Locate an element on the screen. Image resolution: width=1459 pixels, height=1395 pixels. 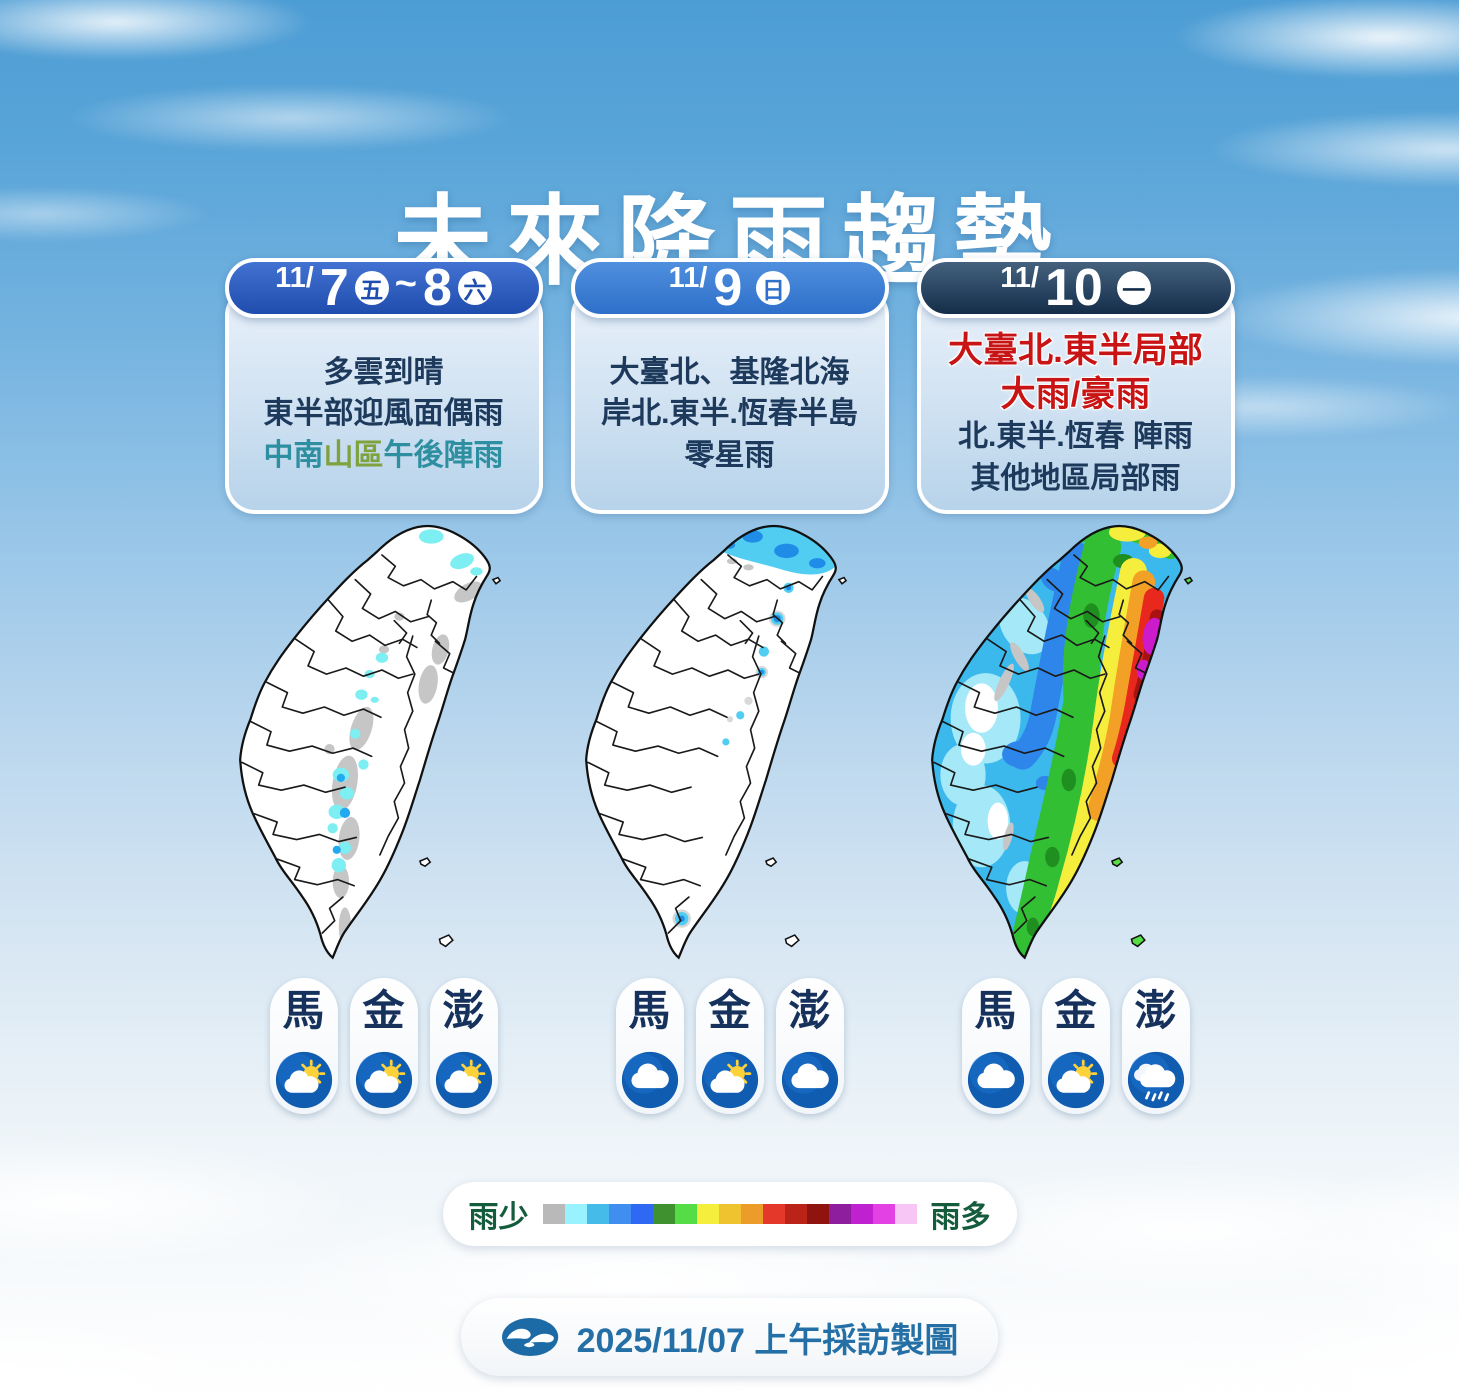
weekday-badge: 日 is located at coordinates (773, 288).